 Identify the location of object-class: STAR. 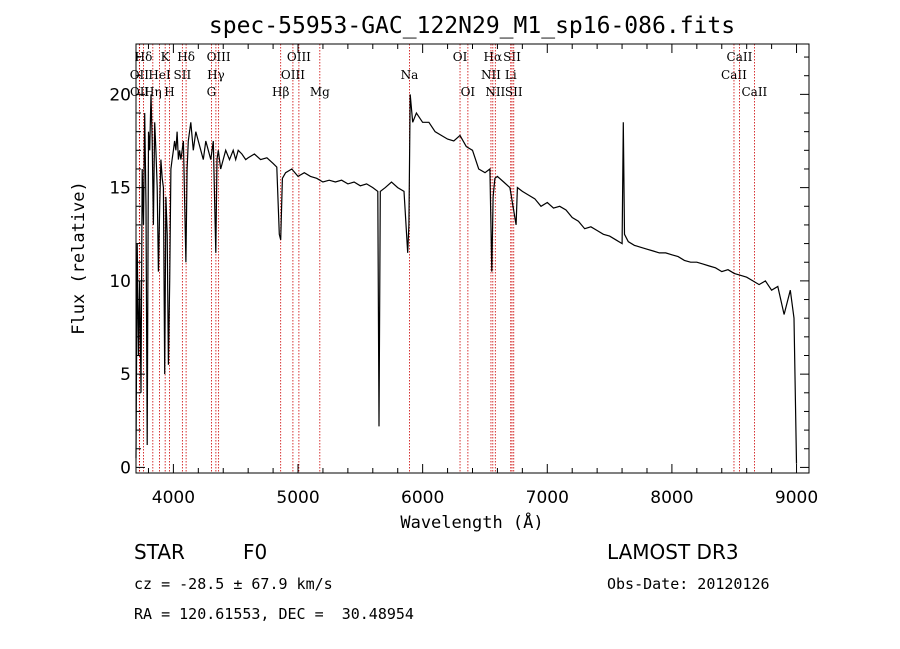
(159, 552).